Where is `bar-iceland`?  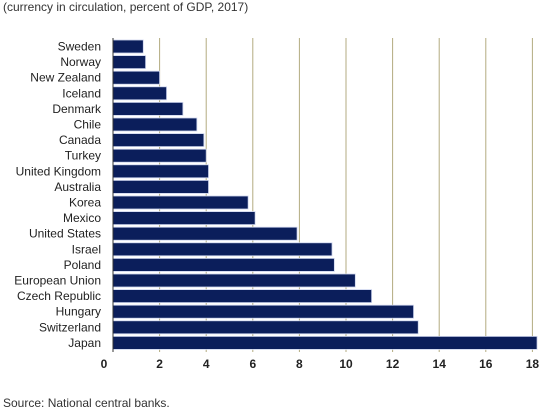
bar-iceland is located at coordinates (139, 93).